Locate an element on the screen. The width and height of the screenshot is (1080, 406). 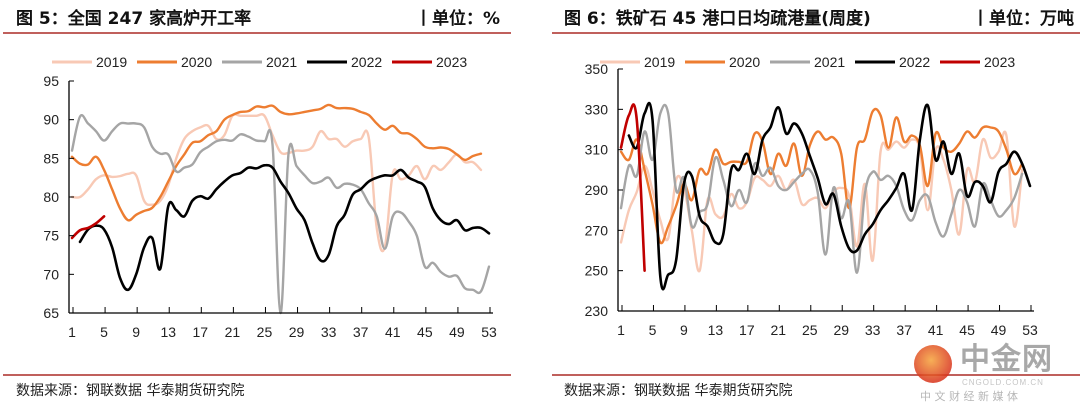
y-tick-label: 70 is located at coordinates (51, 274).